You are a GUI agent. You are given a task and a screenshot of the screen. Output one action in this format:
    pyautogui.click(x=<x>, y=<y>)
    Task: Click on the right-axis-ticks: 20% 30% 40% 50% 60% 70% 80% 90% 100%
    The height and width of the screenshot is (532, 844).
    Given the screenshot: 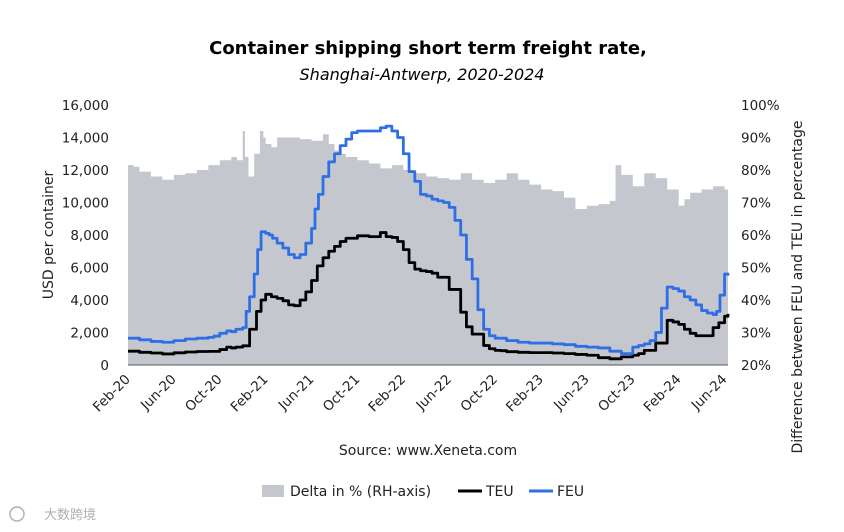 What is the action you would take?
    pyautogui.click(x=760, y=236)
    